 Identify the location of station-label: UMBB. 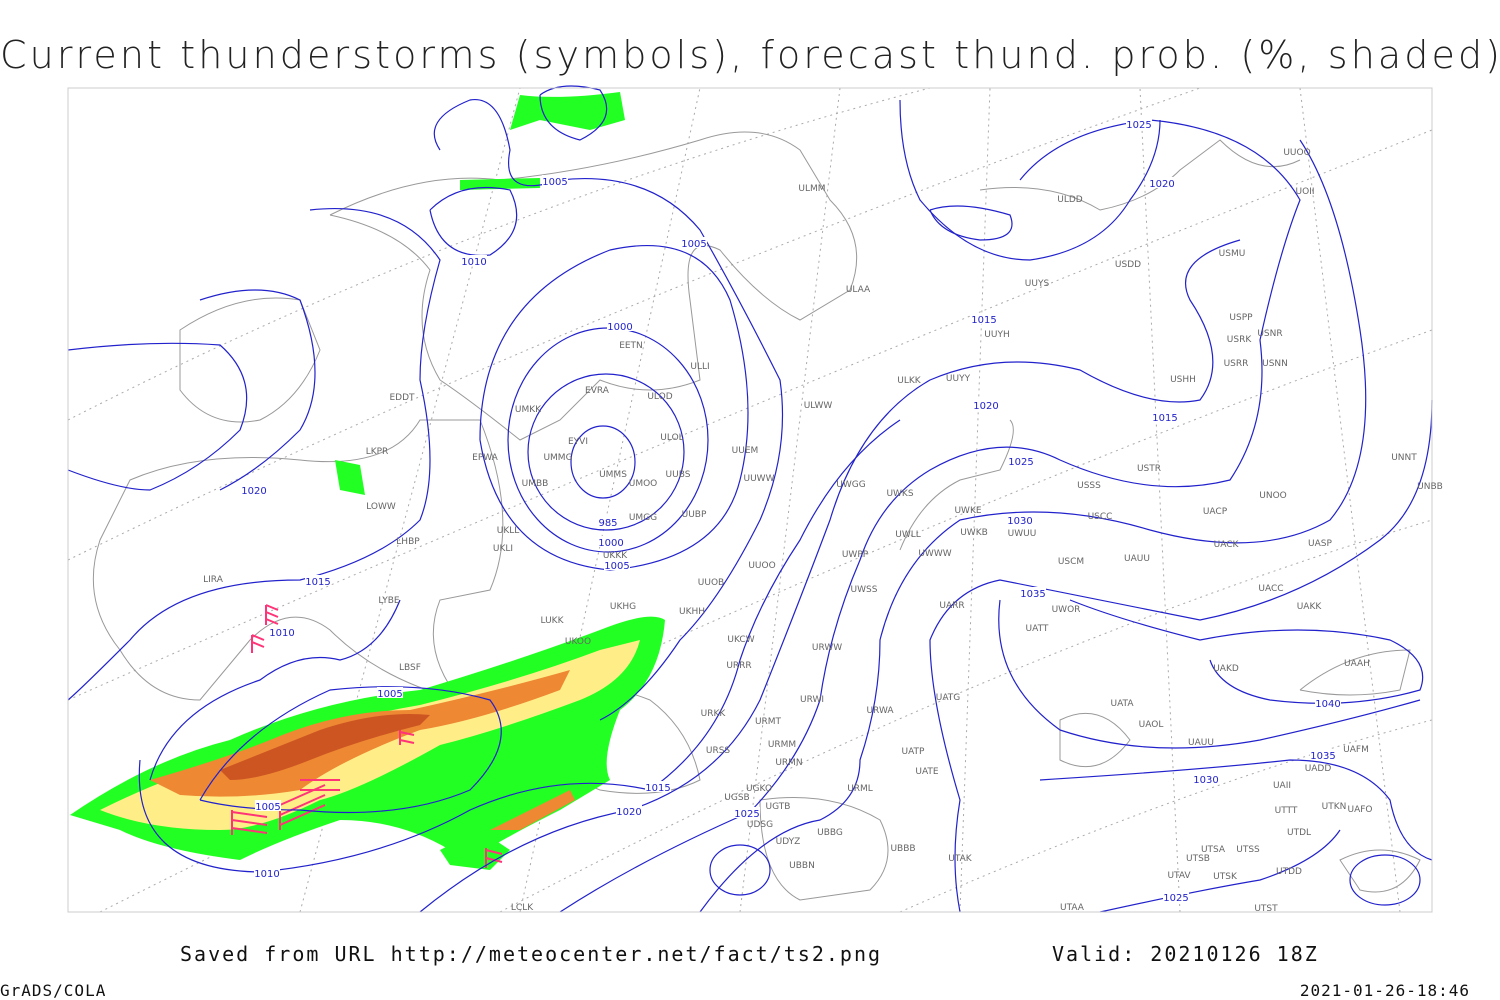
(535, 484).